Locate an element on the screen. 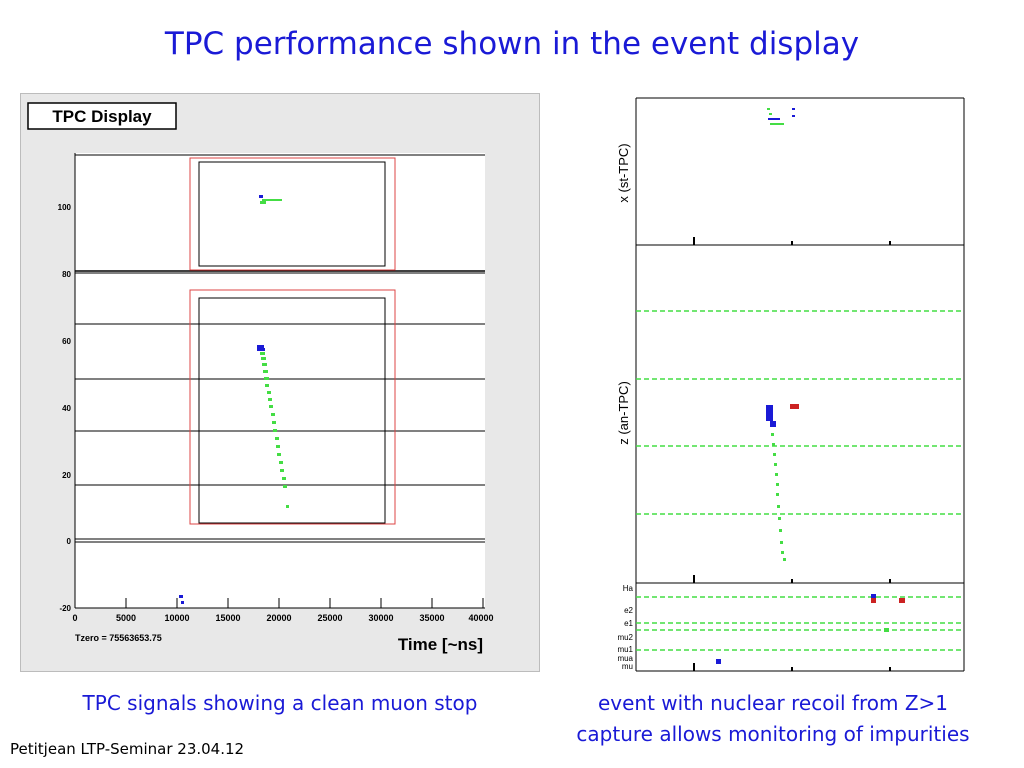  bottom-label: e2 is located at coordinates (628, 610).